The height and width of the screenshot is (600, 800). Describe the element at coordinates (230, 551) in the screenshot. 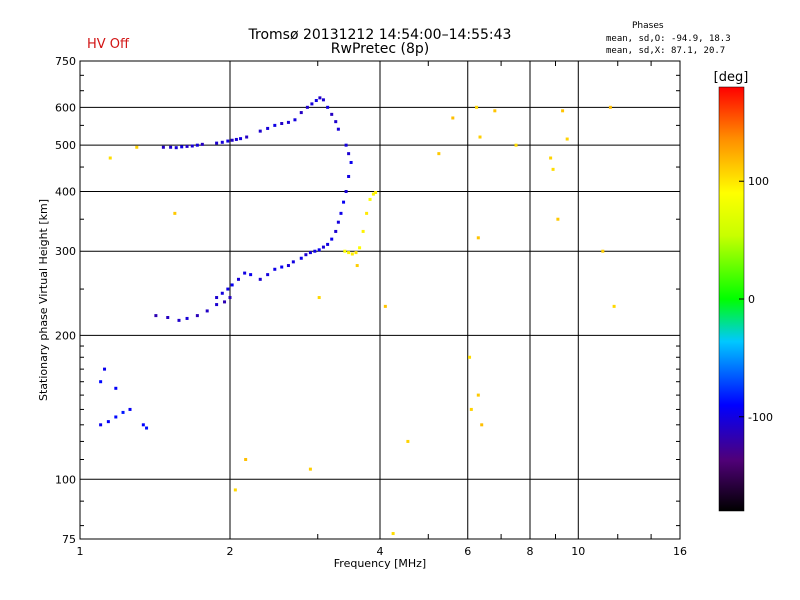

I see `x-tick-label: 2` at that location.